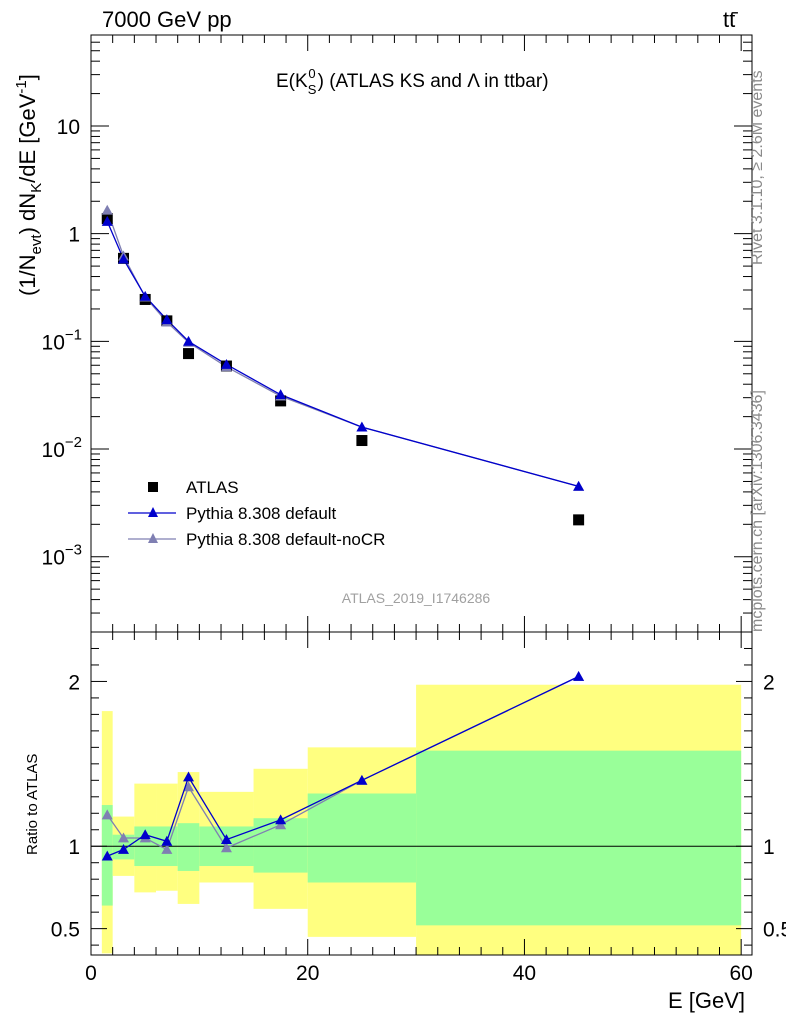  Describe the element at coordinates (292, 81) in the screenshot. I see `title-prefix: E(K` at that location.